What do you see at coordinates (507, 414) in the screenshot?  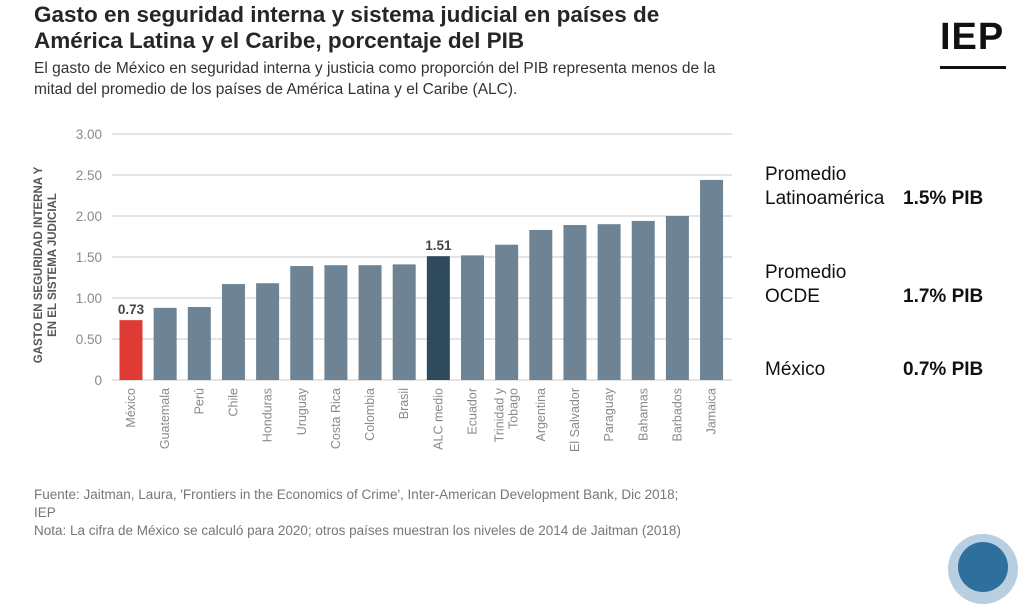 I see `x-tick-label: Trinidad yTobago` at bounding box center [507, 414].